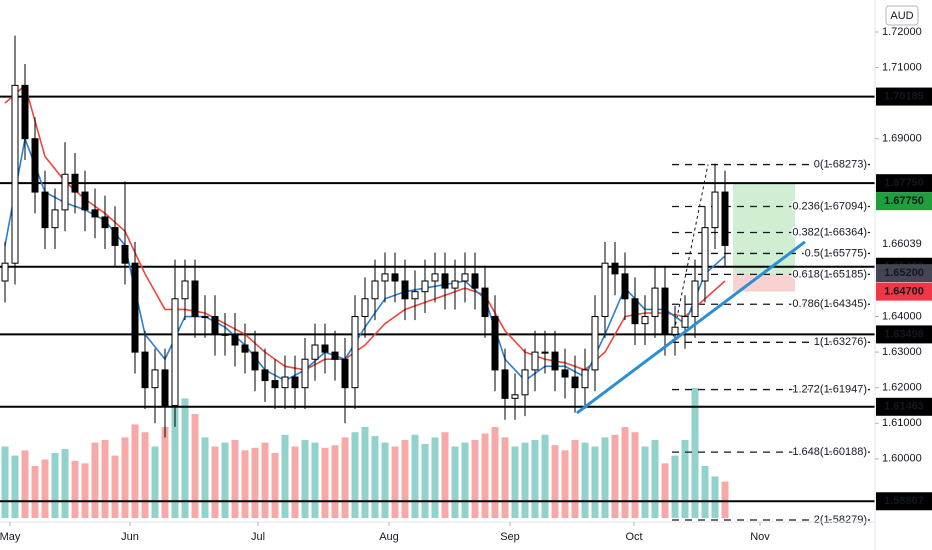 The height and width of the screenshot is (550, 932). I want to click on x-tick-label: May, so click(10, 537).